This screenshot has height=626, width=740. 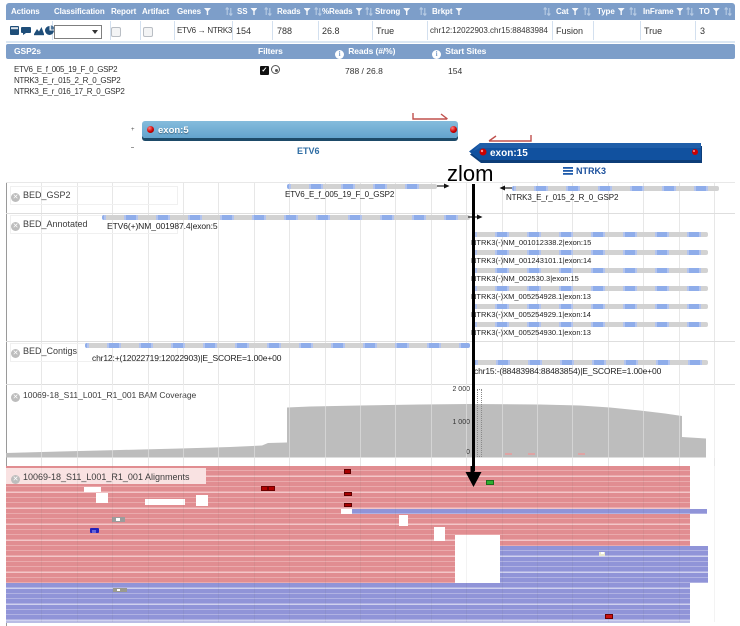 I want to click on svg-text: exon:15, so click(x=509, y=153).